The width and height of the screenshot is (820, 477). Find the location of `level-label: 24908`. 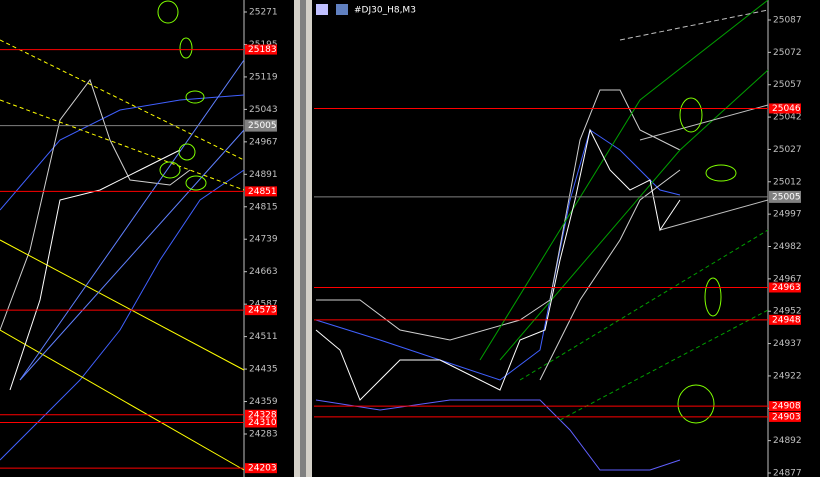

level-label: 24908 is located at coordinates (786, 407).